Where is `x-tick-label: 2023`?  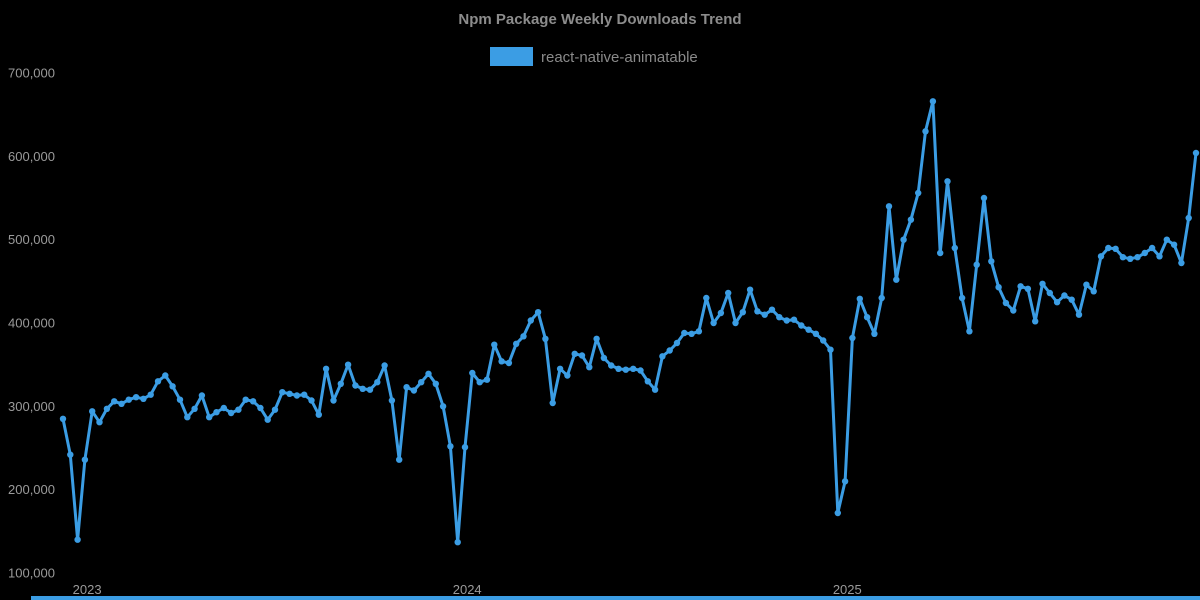 x-tick-label: 2023 is located at coordinates (87, 589).